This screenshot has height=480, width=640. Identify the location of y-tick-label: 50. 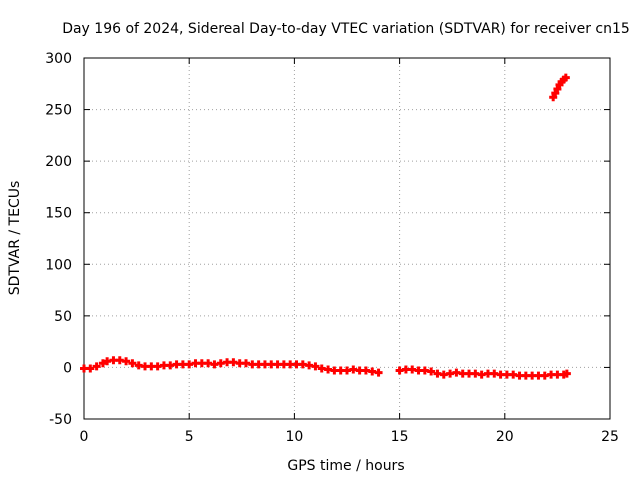
(63, 317).